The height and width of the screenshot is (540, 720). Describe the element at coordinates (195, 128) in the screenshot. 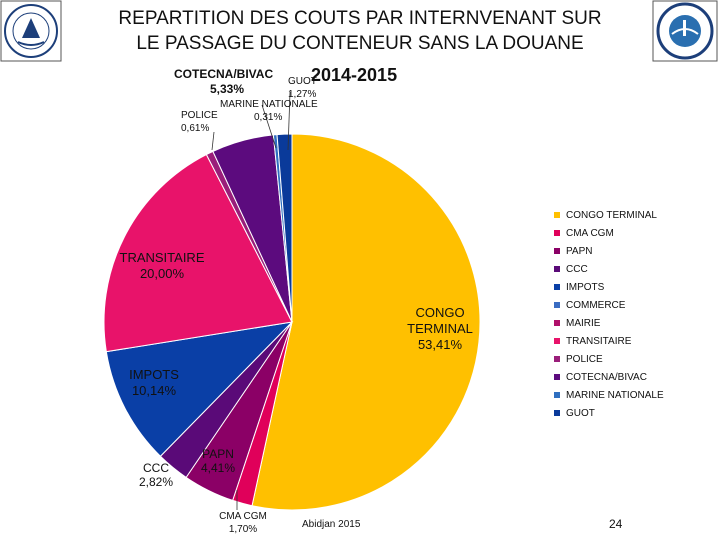

I see `label-police-value: 0,61%` at that location.